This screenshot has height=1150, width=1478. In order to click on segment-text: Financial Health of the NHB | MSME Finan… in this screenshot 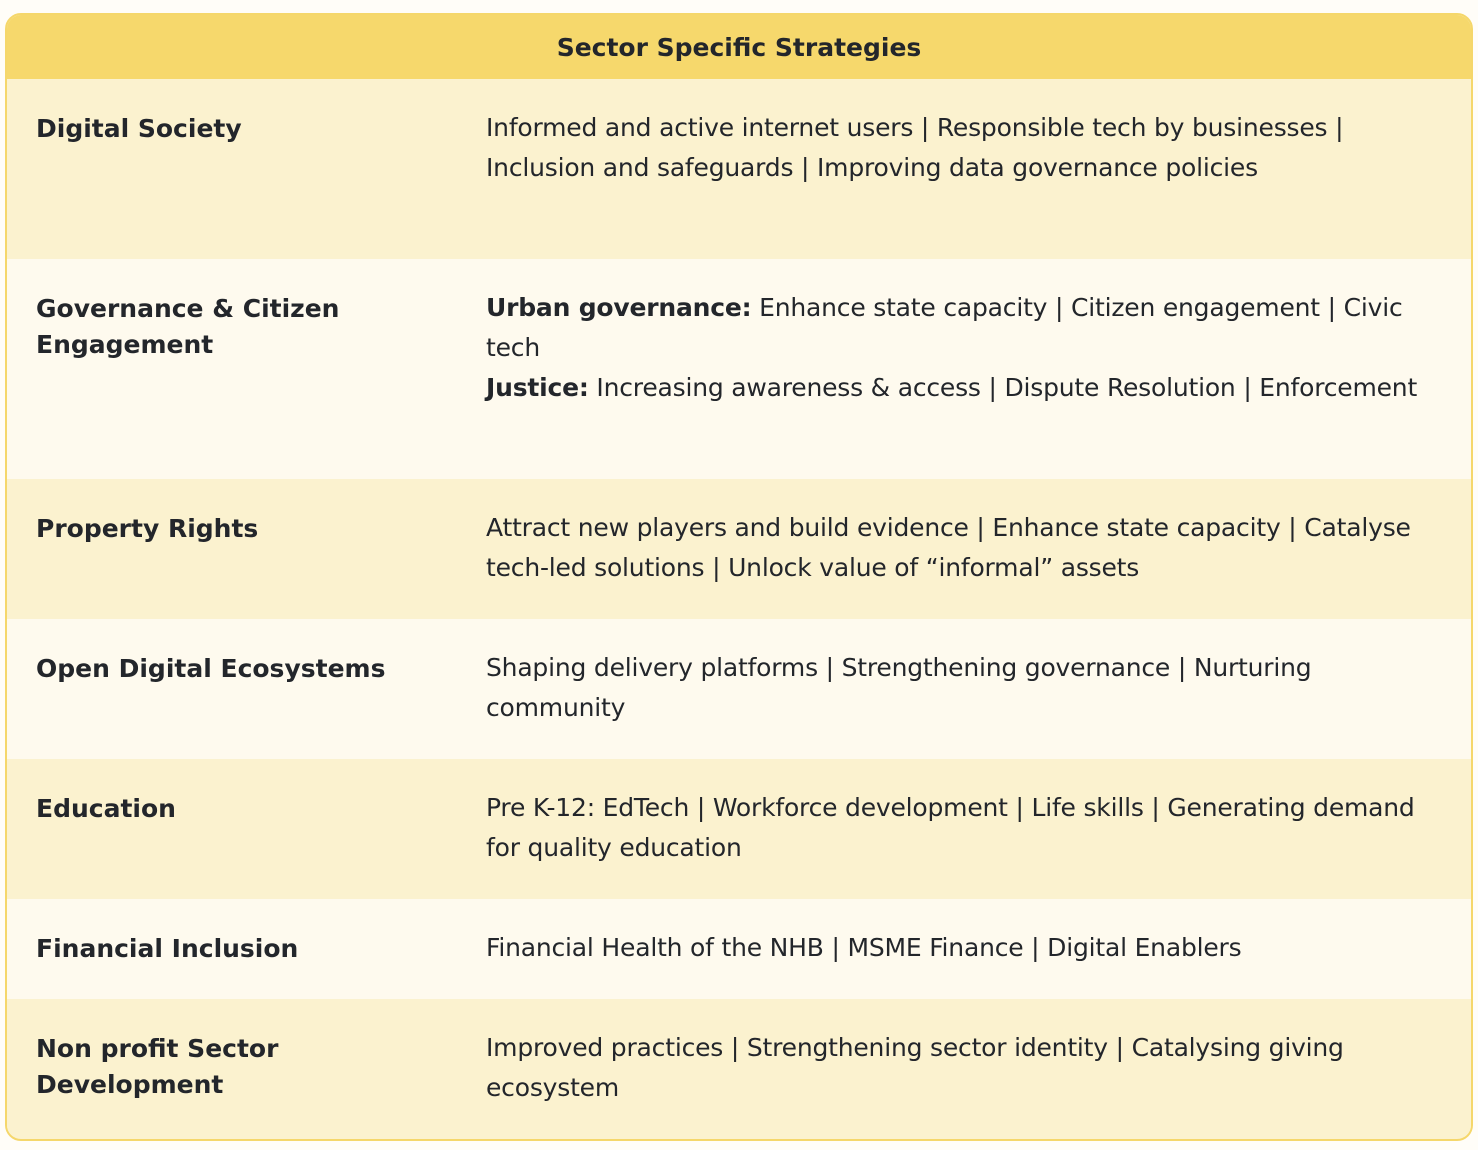, I will do `click(864, 947)`.